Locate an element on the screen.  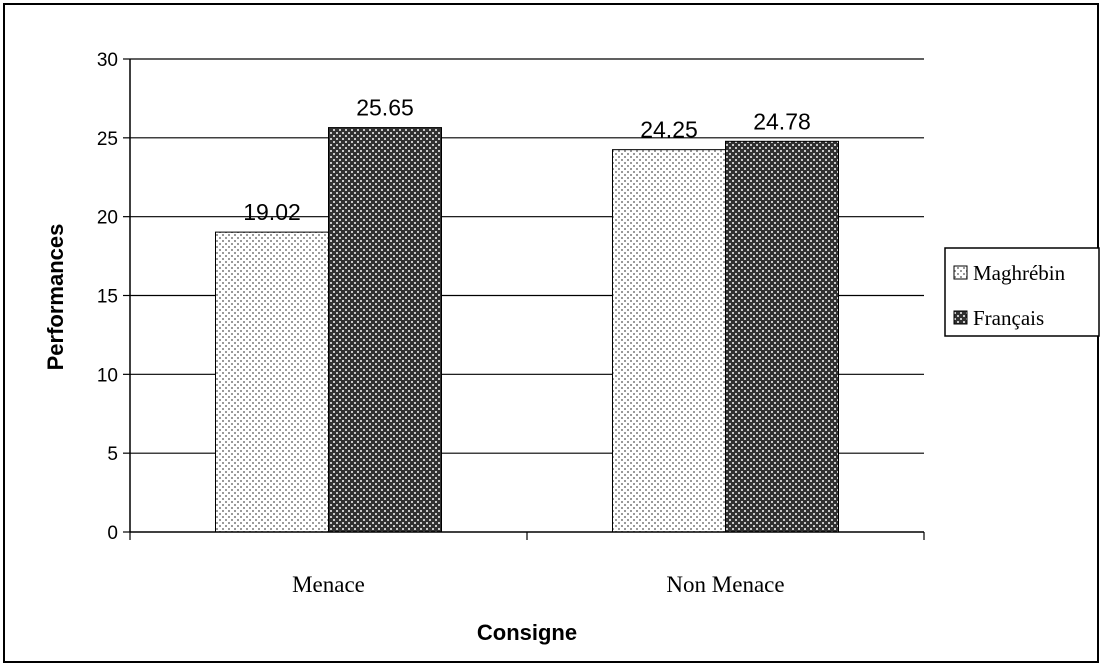
data-label-maghrebin-2: 24.25 is located at coordinates (669, 130).